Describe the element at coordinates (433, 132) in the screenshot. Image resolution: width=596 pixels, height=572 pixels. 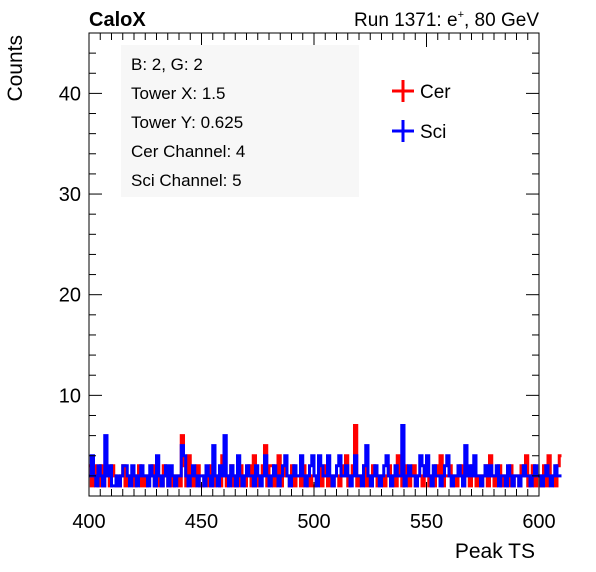
I see `legend-label-sci: Sci` at that location.